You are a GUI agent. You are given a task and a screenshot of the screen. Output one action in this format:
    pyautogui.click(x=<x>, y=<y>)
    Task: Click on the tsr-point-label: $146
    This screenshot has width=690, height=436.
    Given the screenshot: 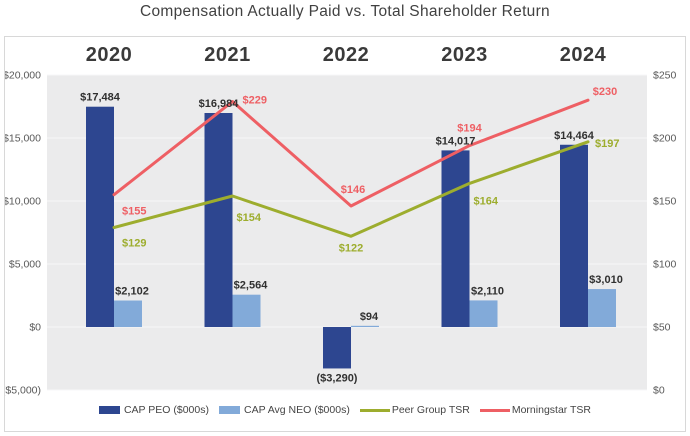 What is the action you would take?
    pyautogui.click(x=353, y=190)
    